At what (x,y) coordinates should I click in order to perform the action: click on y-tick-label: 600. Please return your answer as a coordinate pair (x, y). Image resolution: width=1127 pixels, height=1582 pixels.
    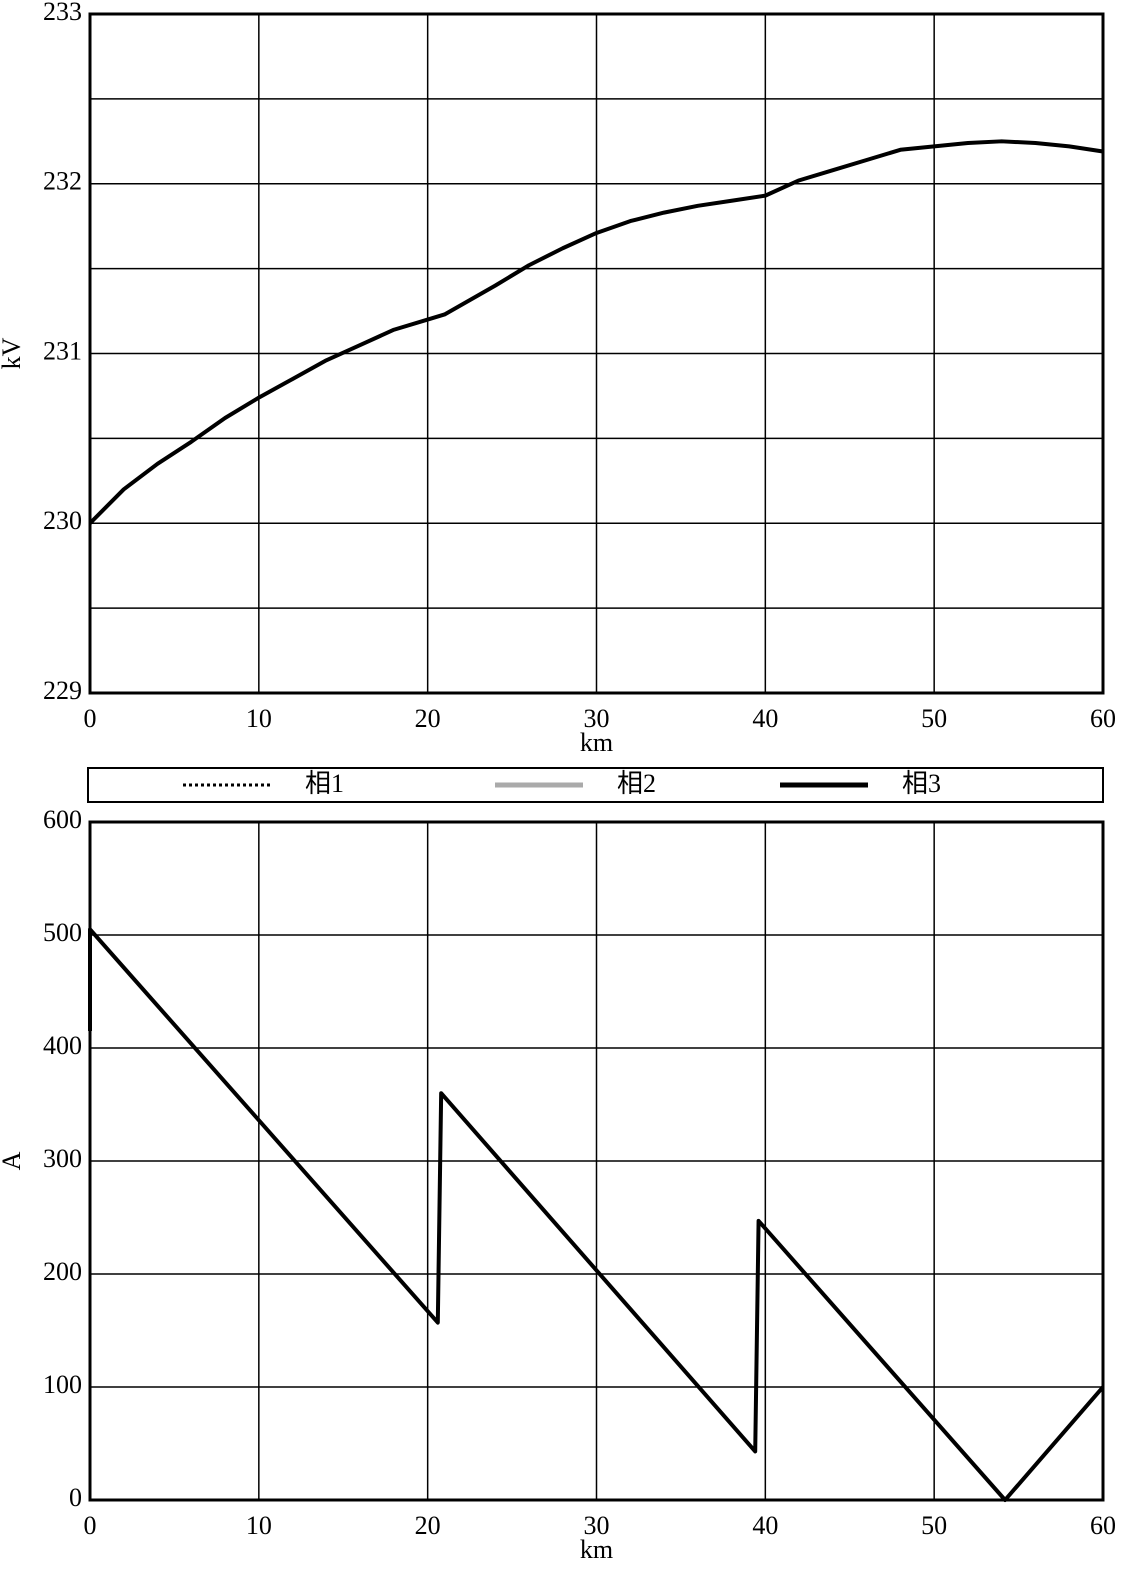
    Looking at the image, I should click on (62, 819).